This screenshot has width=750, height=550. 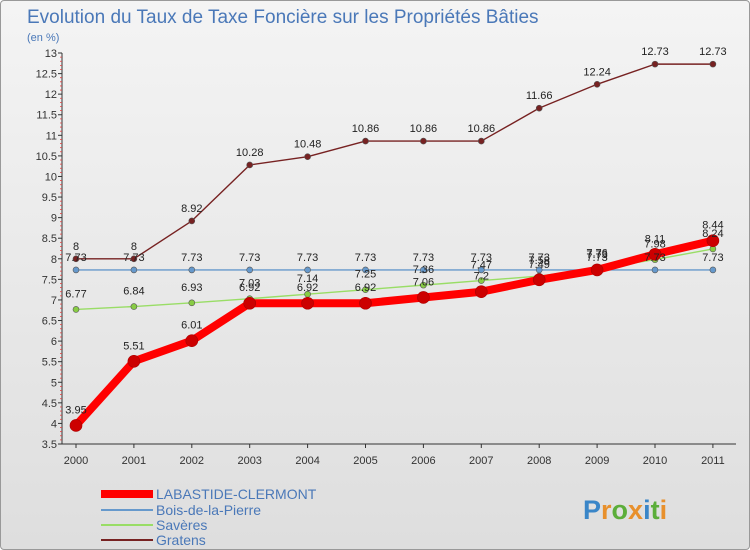 What do you see at coordinates (134, 461) in the screenshot?
I see `x-tick-label: 2001` at bounding box center [134, 461].